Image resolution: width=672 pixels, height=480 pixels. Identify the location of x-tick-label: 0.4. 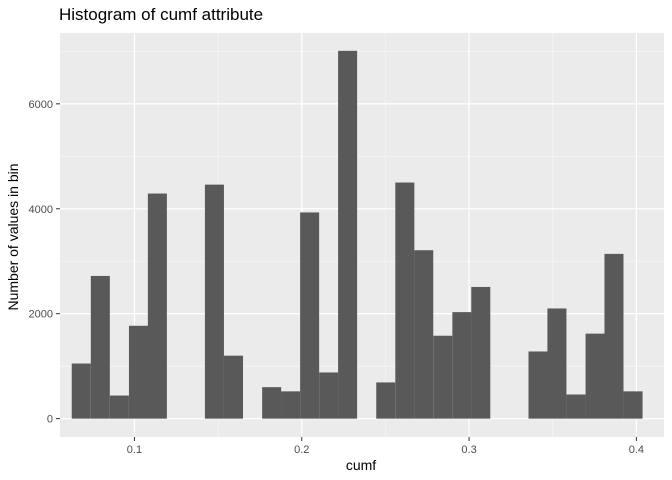
(636, 450).